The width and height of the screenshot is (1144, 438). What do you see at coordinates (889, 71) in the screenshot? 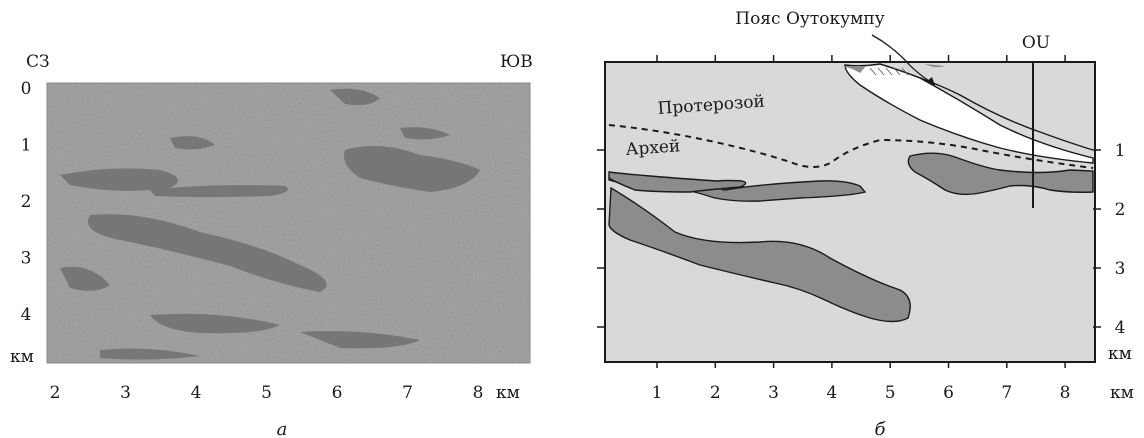
I see `belt-hatch` at bounding box center [889, 71].